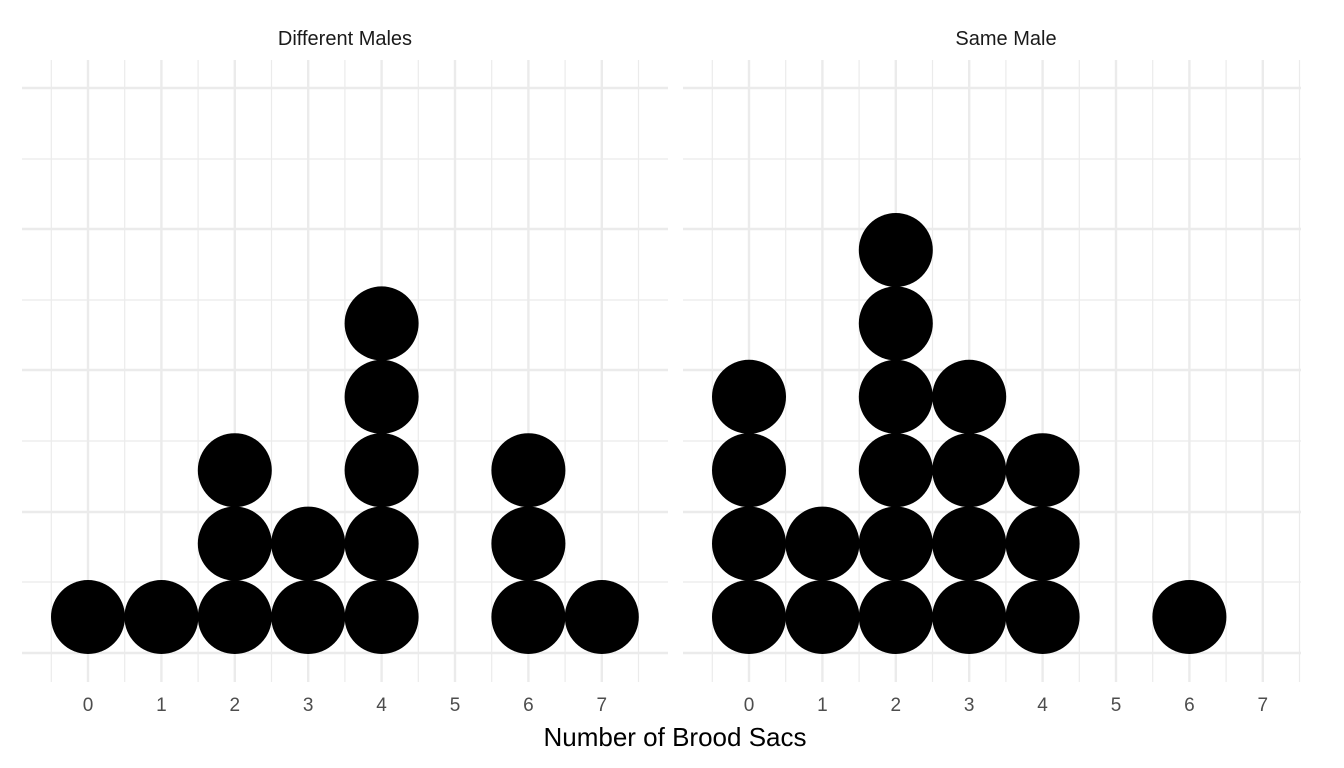 This screenshot has width=1344, height=768. I want to click on facet-title: Same Male, so click(1005, 39).